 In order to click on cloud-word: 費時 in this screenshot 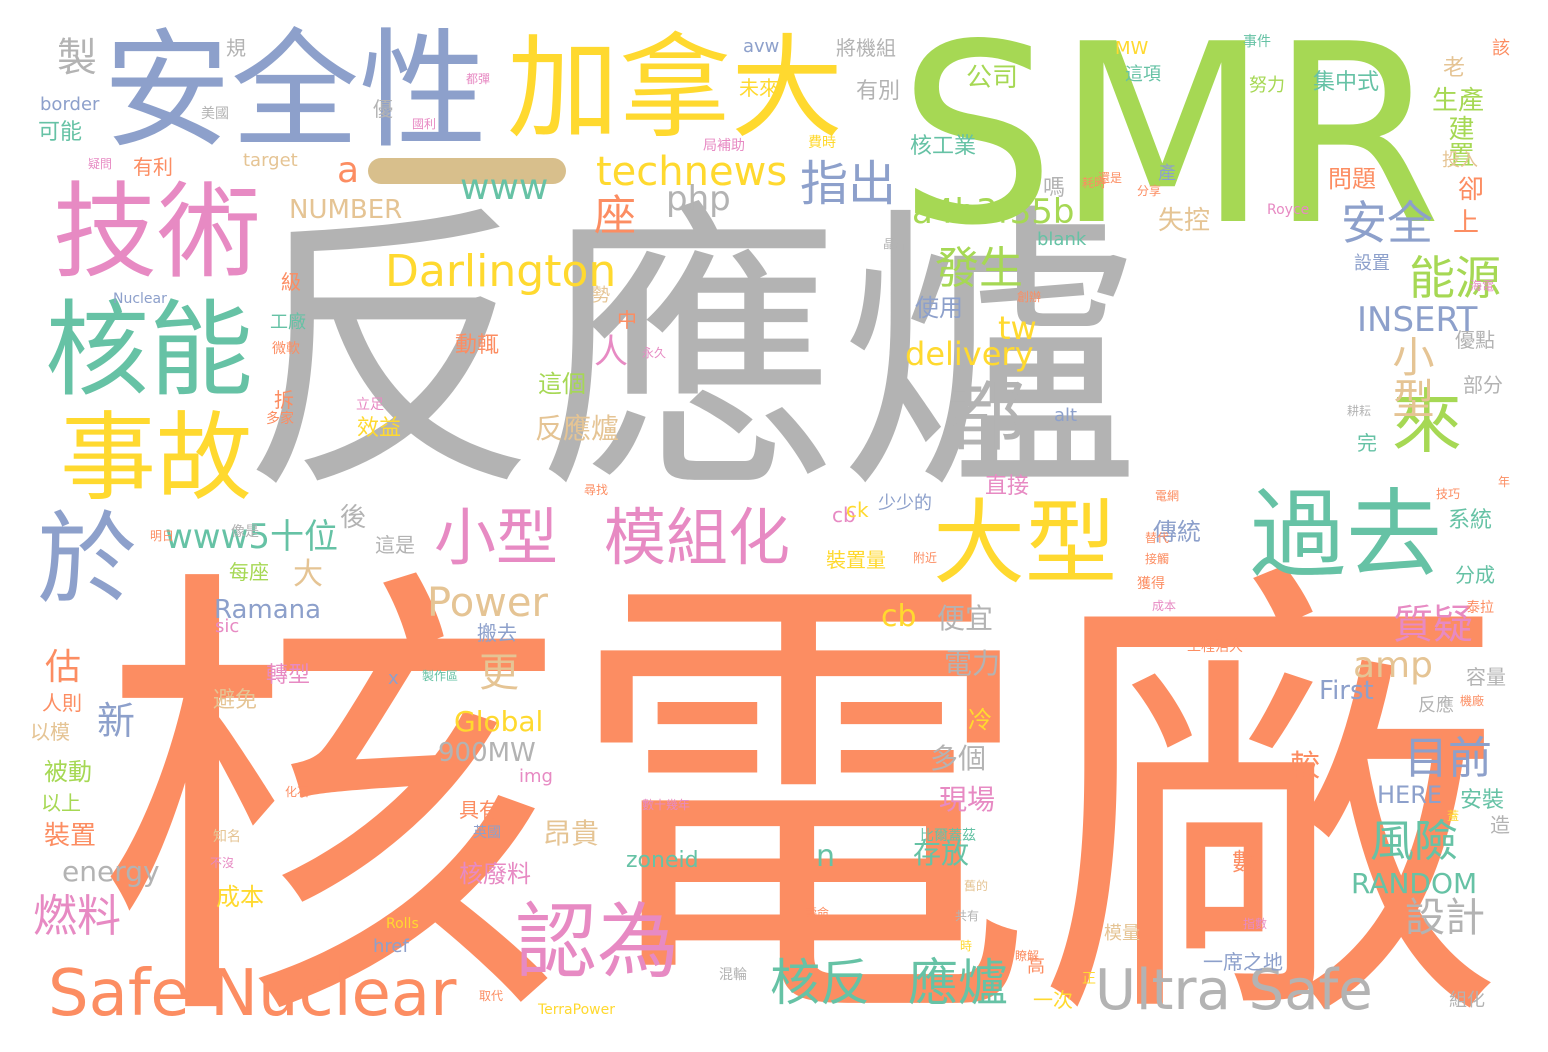, I will do `click(822, 143)`.